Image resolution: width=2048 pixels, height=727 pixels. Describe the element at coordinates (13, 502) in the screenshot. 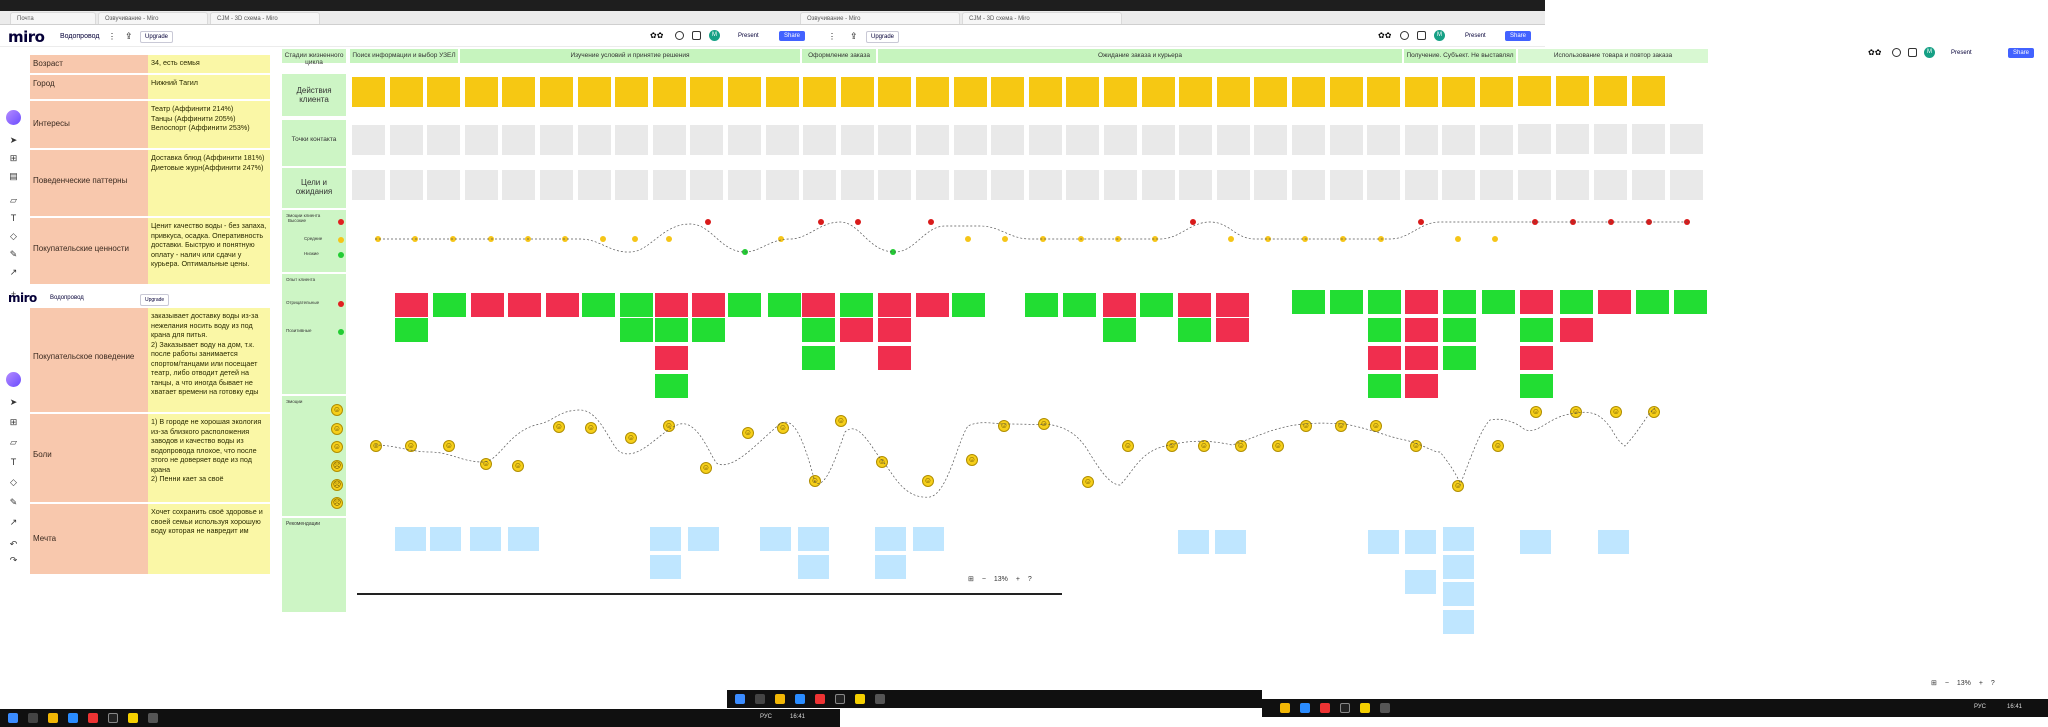

I see `pen-icon: ✎` at that location.